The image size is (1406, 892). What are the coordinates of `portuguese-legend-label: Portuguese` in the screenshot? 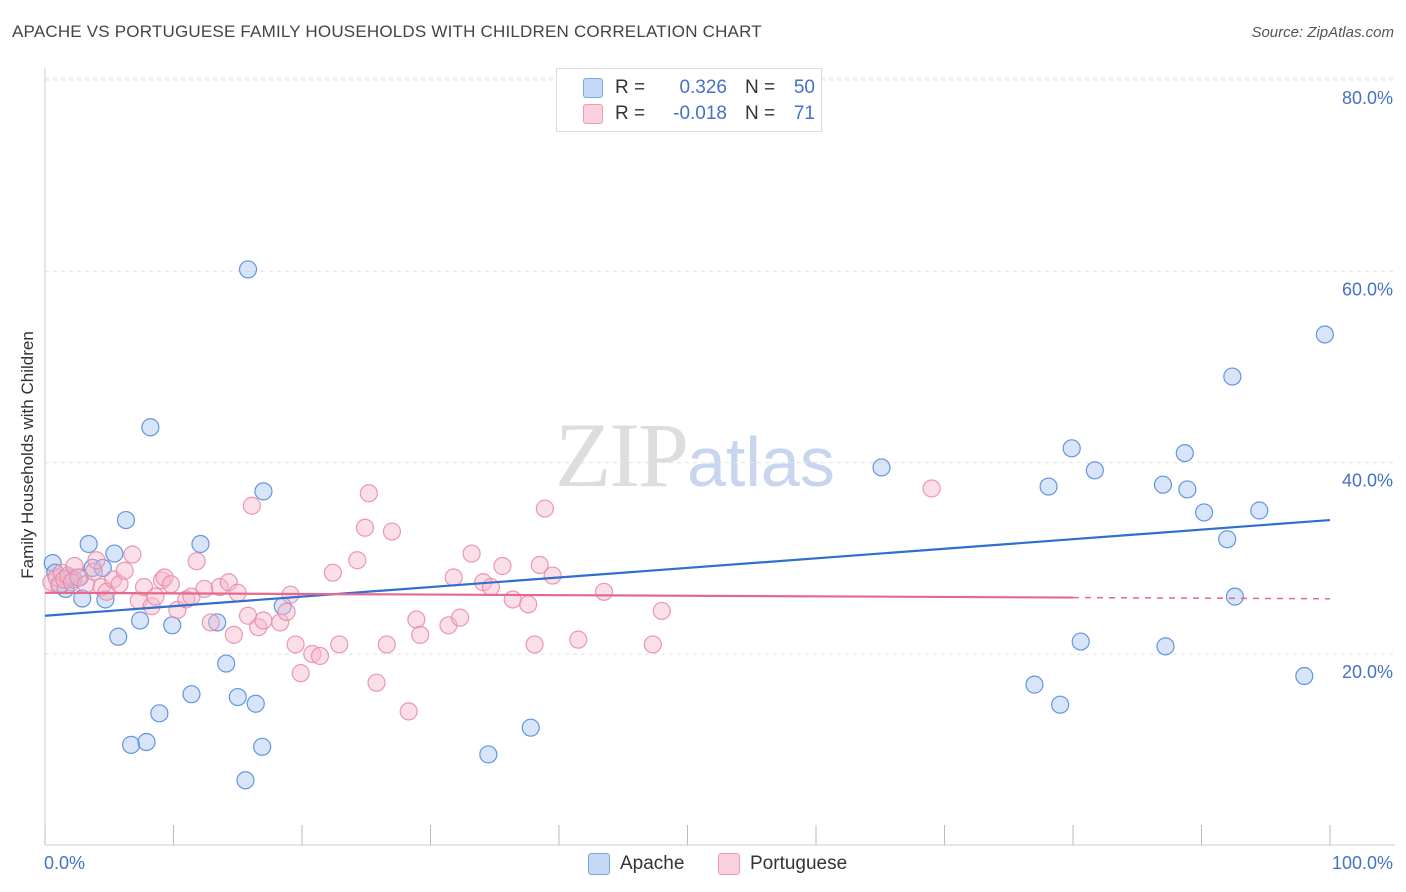 It's located at (799, 863).